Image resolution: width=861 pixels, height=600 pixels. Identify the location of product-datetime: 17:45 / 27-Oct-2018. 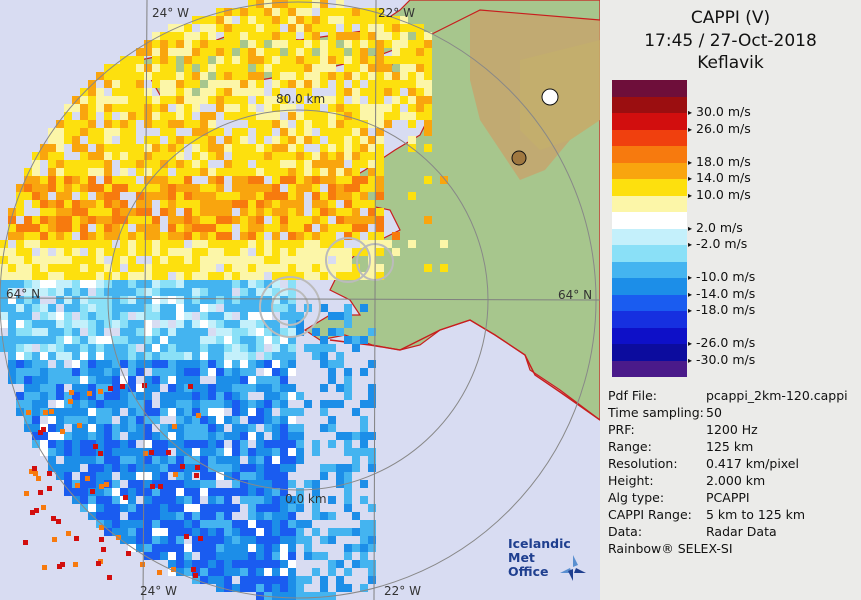
(730, 41).